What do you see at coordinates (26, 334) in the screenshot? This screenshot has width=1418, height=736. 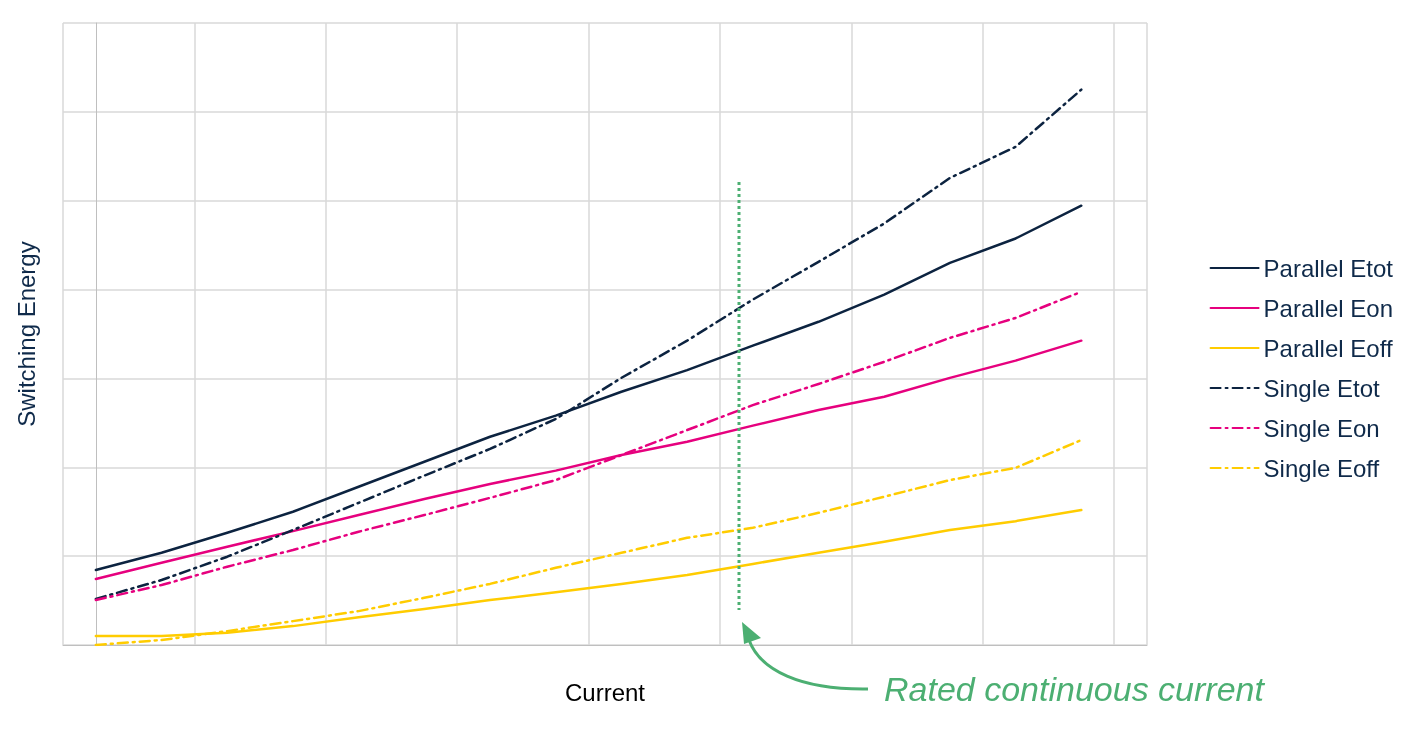 I see `y-axis-title: Switching Energy` at bounding box center [26, 334].